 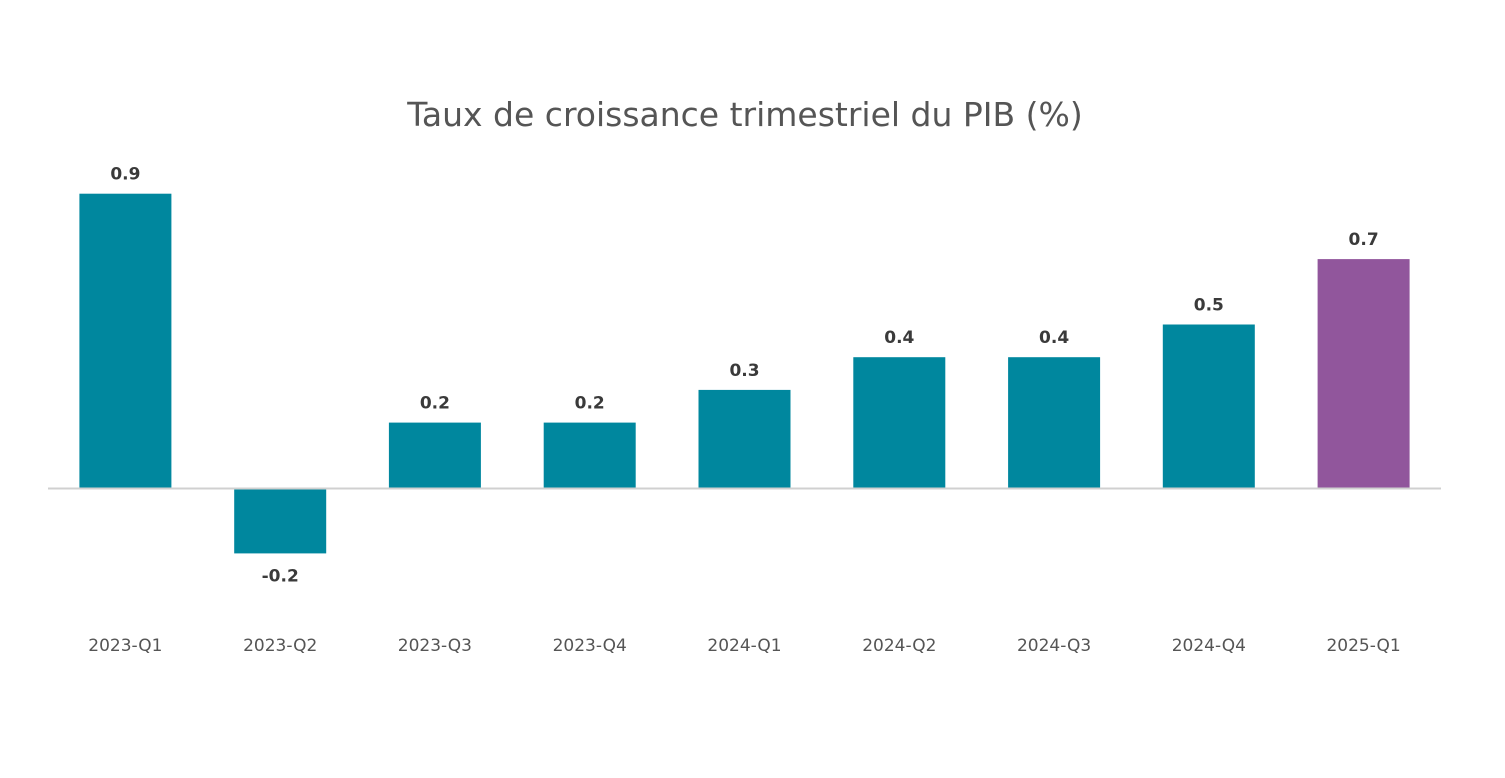 What do you see at coordinates (435, 404) in the screenshot?
I see `value-label-2023-Q3: 0.2` at bounding box center [435, 404].